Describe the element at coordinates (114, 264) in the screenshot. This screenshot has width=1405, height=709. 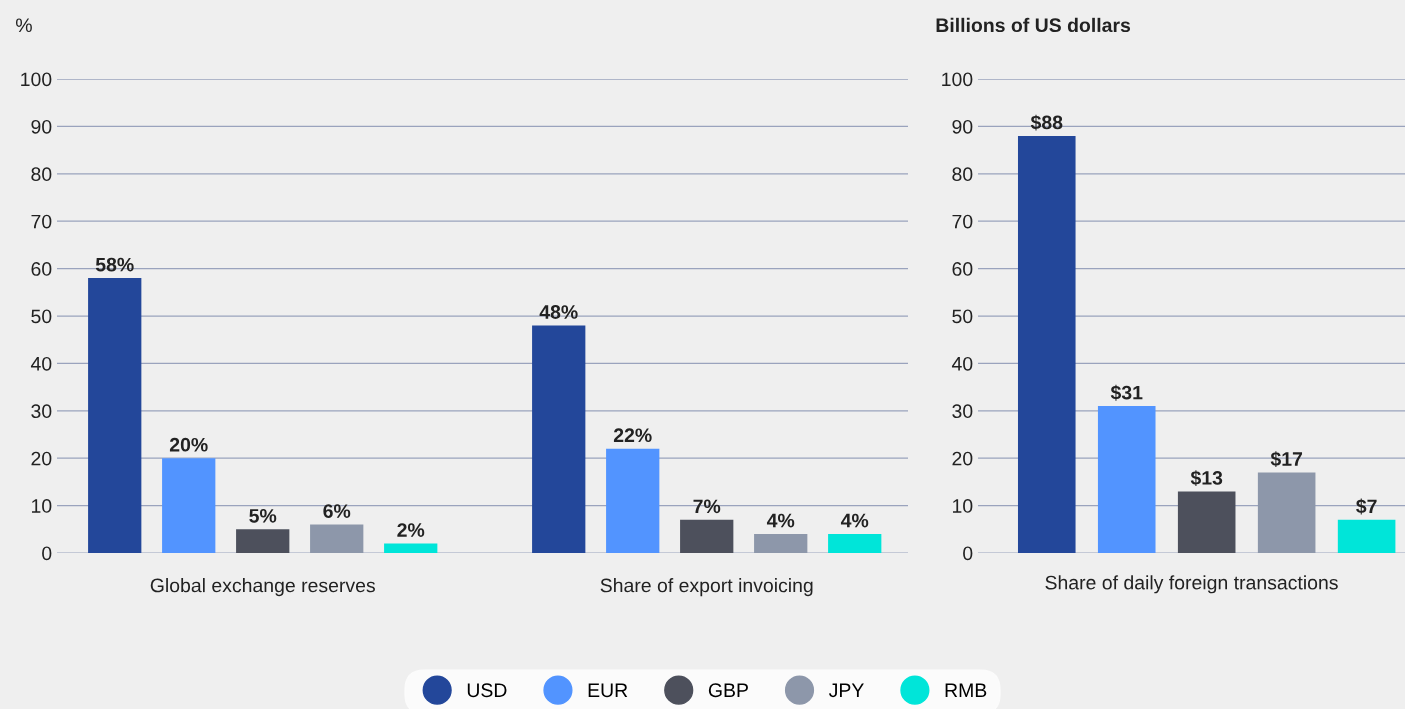
I see `data-label: 58%` at that location.